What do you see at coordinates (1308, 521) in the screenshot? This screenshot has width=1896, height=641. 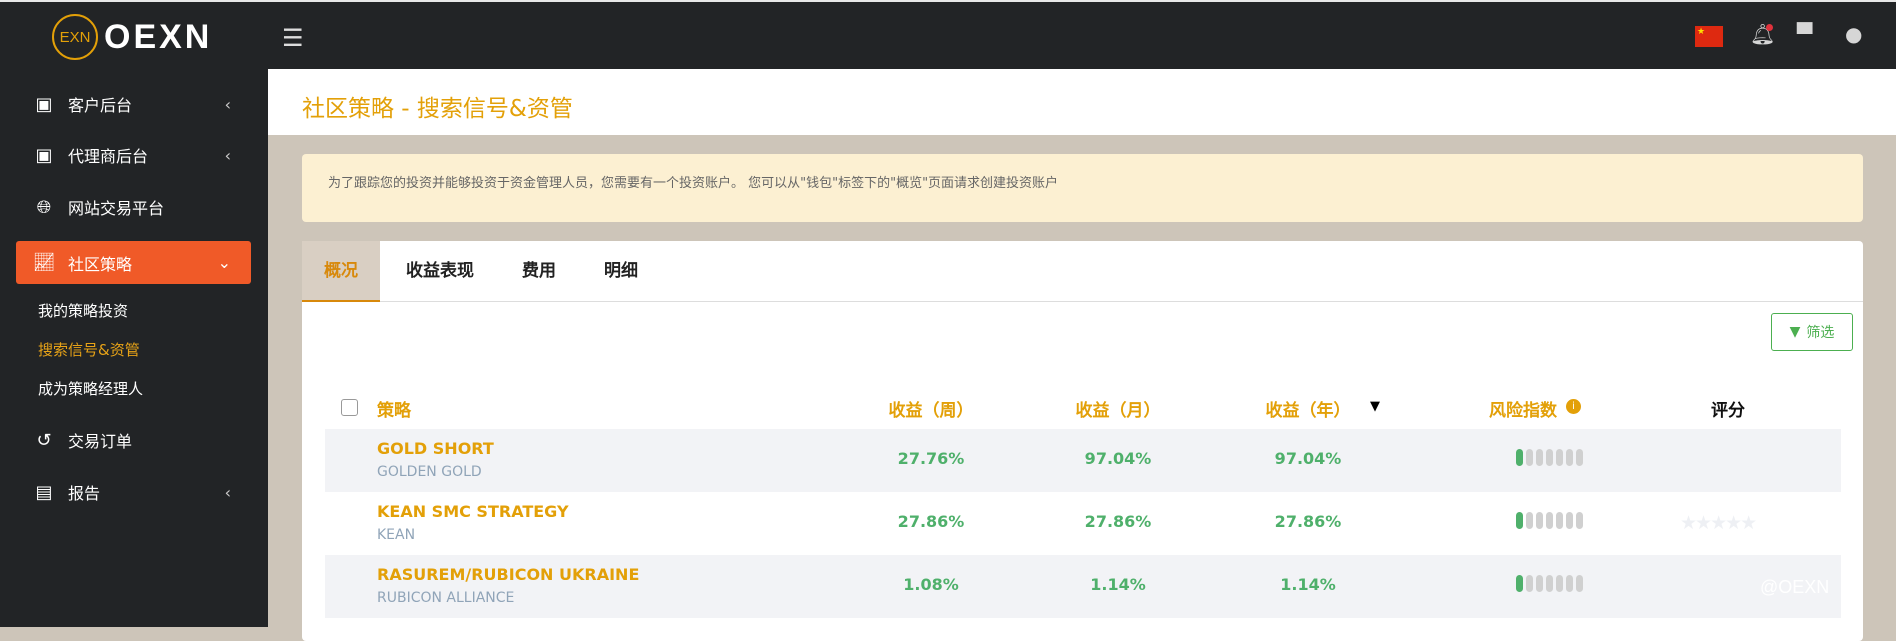 I see `return-year: 27.86%` at bounding box center [1308, 521].